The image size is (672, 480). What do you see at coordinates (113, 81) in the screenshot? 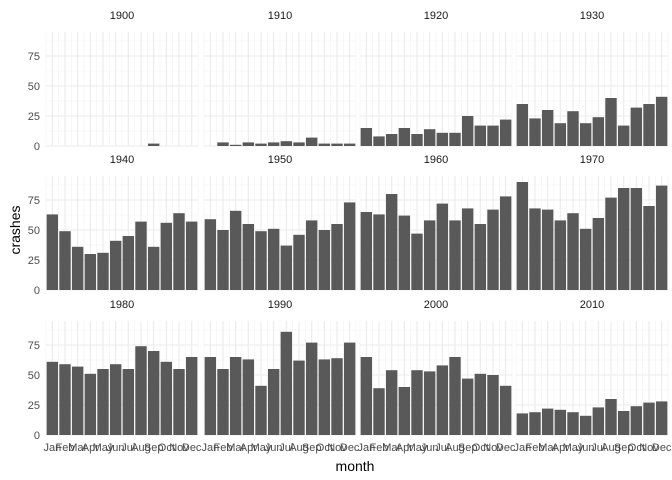
I see `panel-1900: 1900 0 25 50 75` at bounding box center [113, 81].